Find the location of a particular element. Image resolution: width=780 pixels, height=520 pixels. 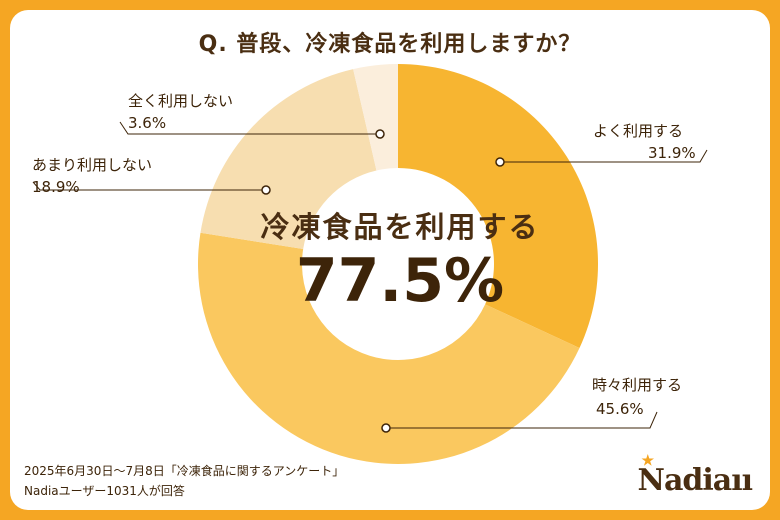

center-label: 冷凍食品を利用する is located at coordinates (400, 227).